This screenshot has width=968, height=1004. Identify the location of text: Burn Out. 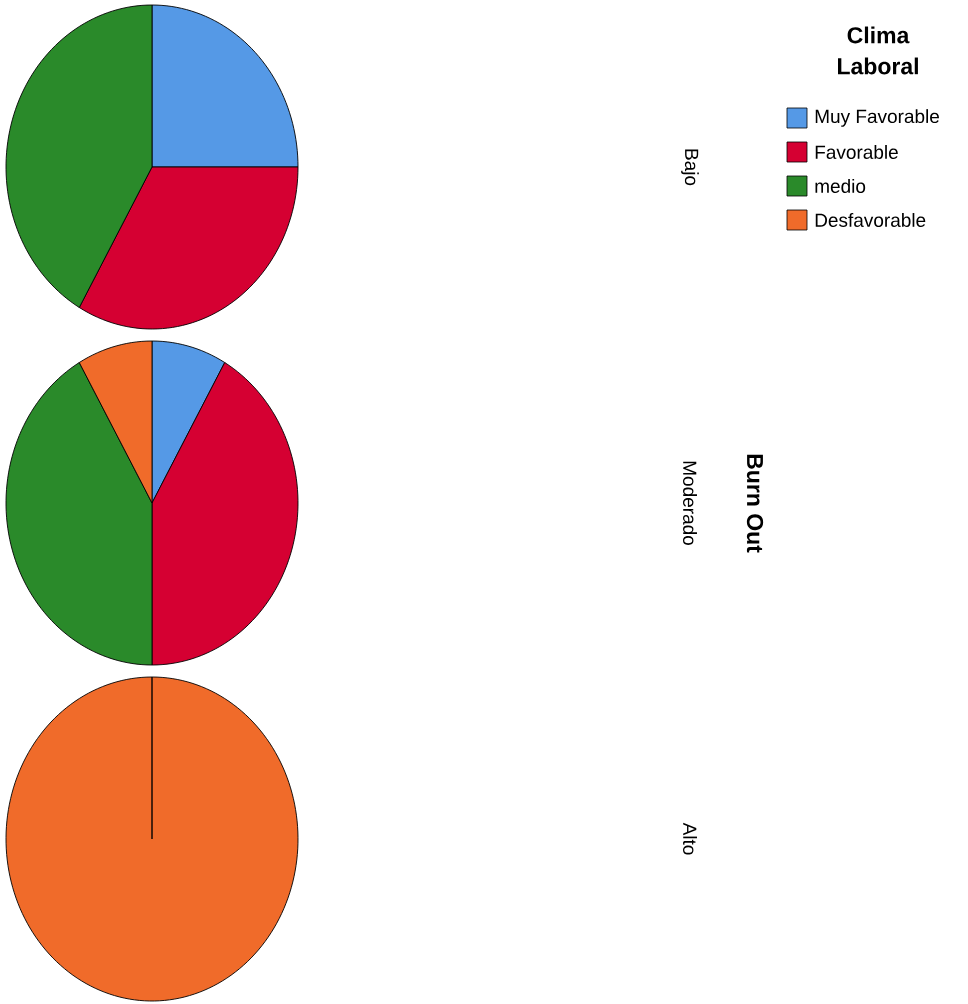
(755, 503).